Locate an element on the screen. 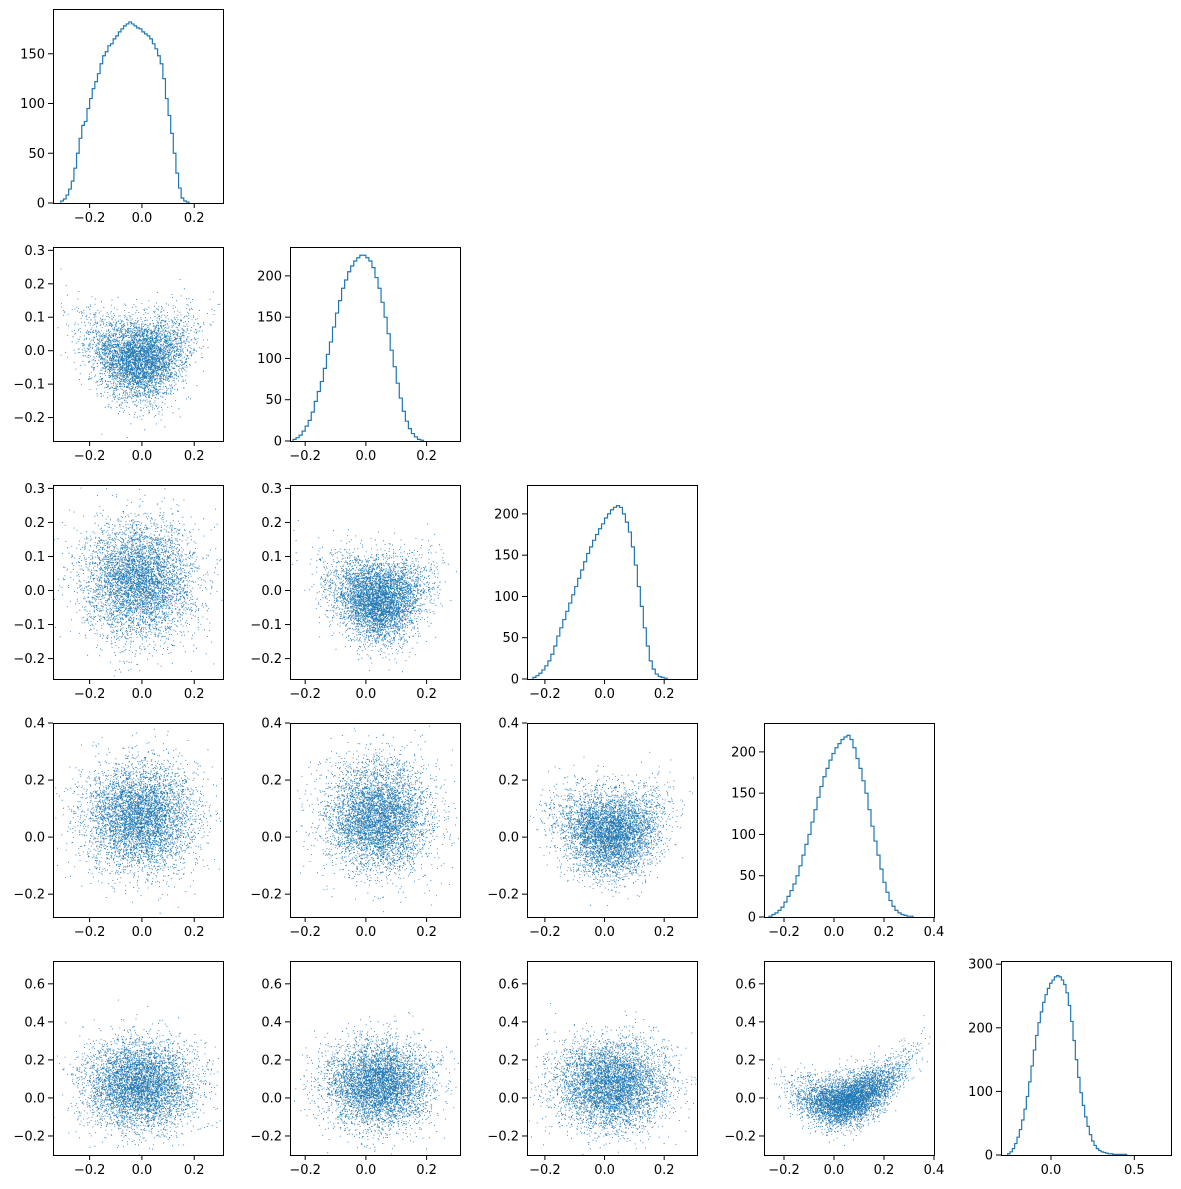  panel-r4-c0: −0.2 0.0 0.2 −0.2 0.0 0.2 0.4 0.6 is located at coordinates (118, 1069).